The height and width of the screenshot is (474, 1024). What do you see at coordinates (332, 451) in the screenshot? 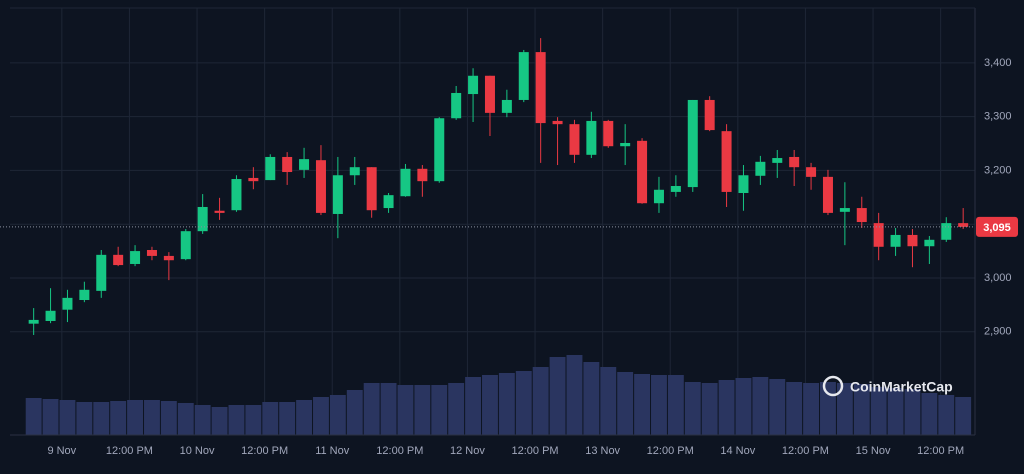
I see `x-tick-label: 11 Nov` at bounding box center [332, 451].